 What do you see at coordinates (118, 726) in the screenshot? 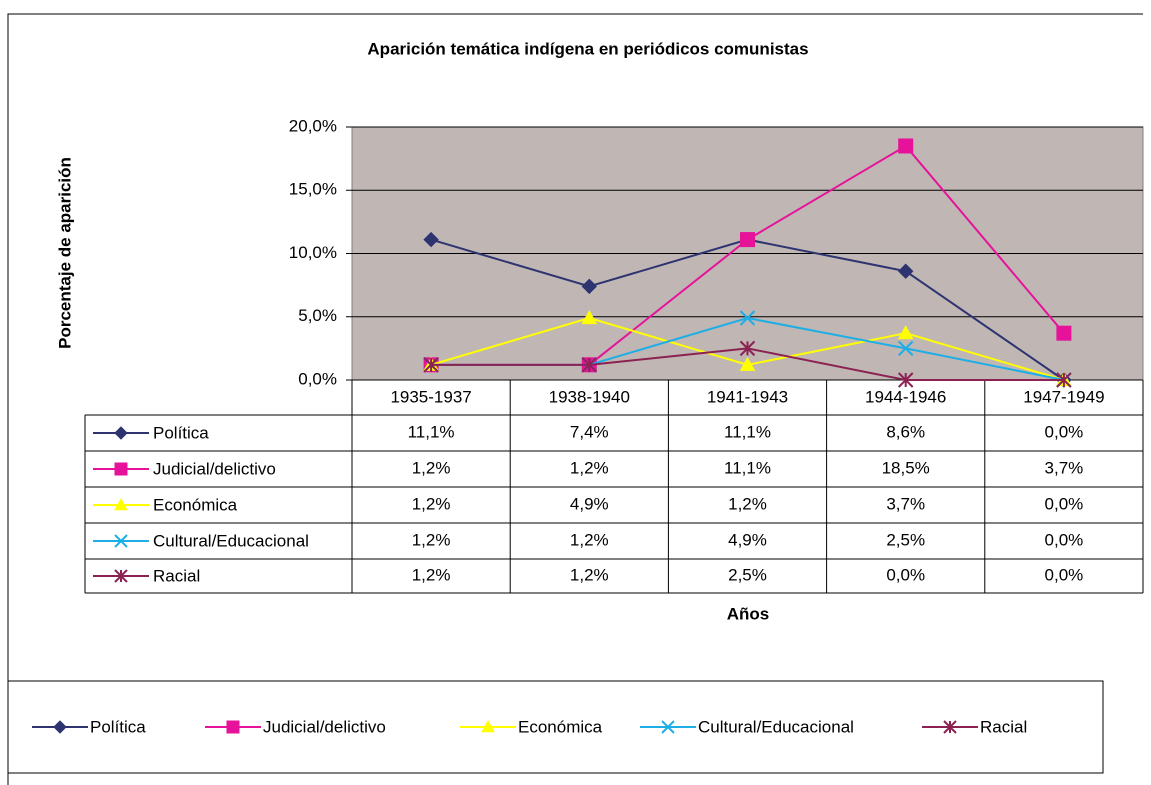
I see `legend-label: Política` at bounding box center [118, 726].